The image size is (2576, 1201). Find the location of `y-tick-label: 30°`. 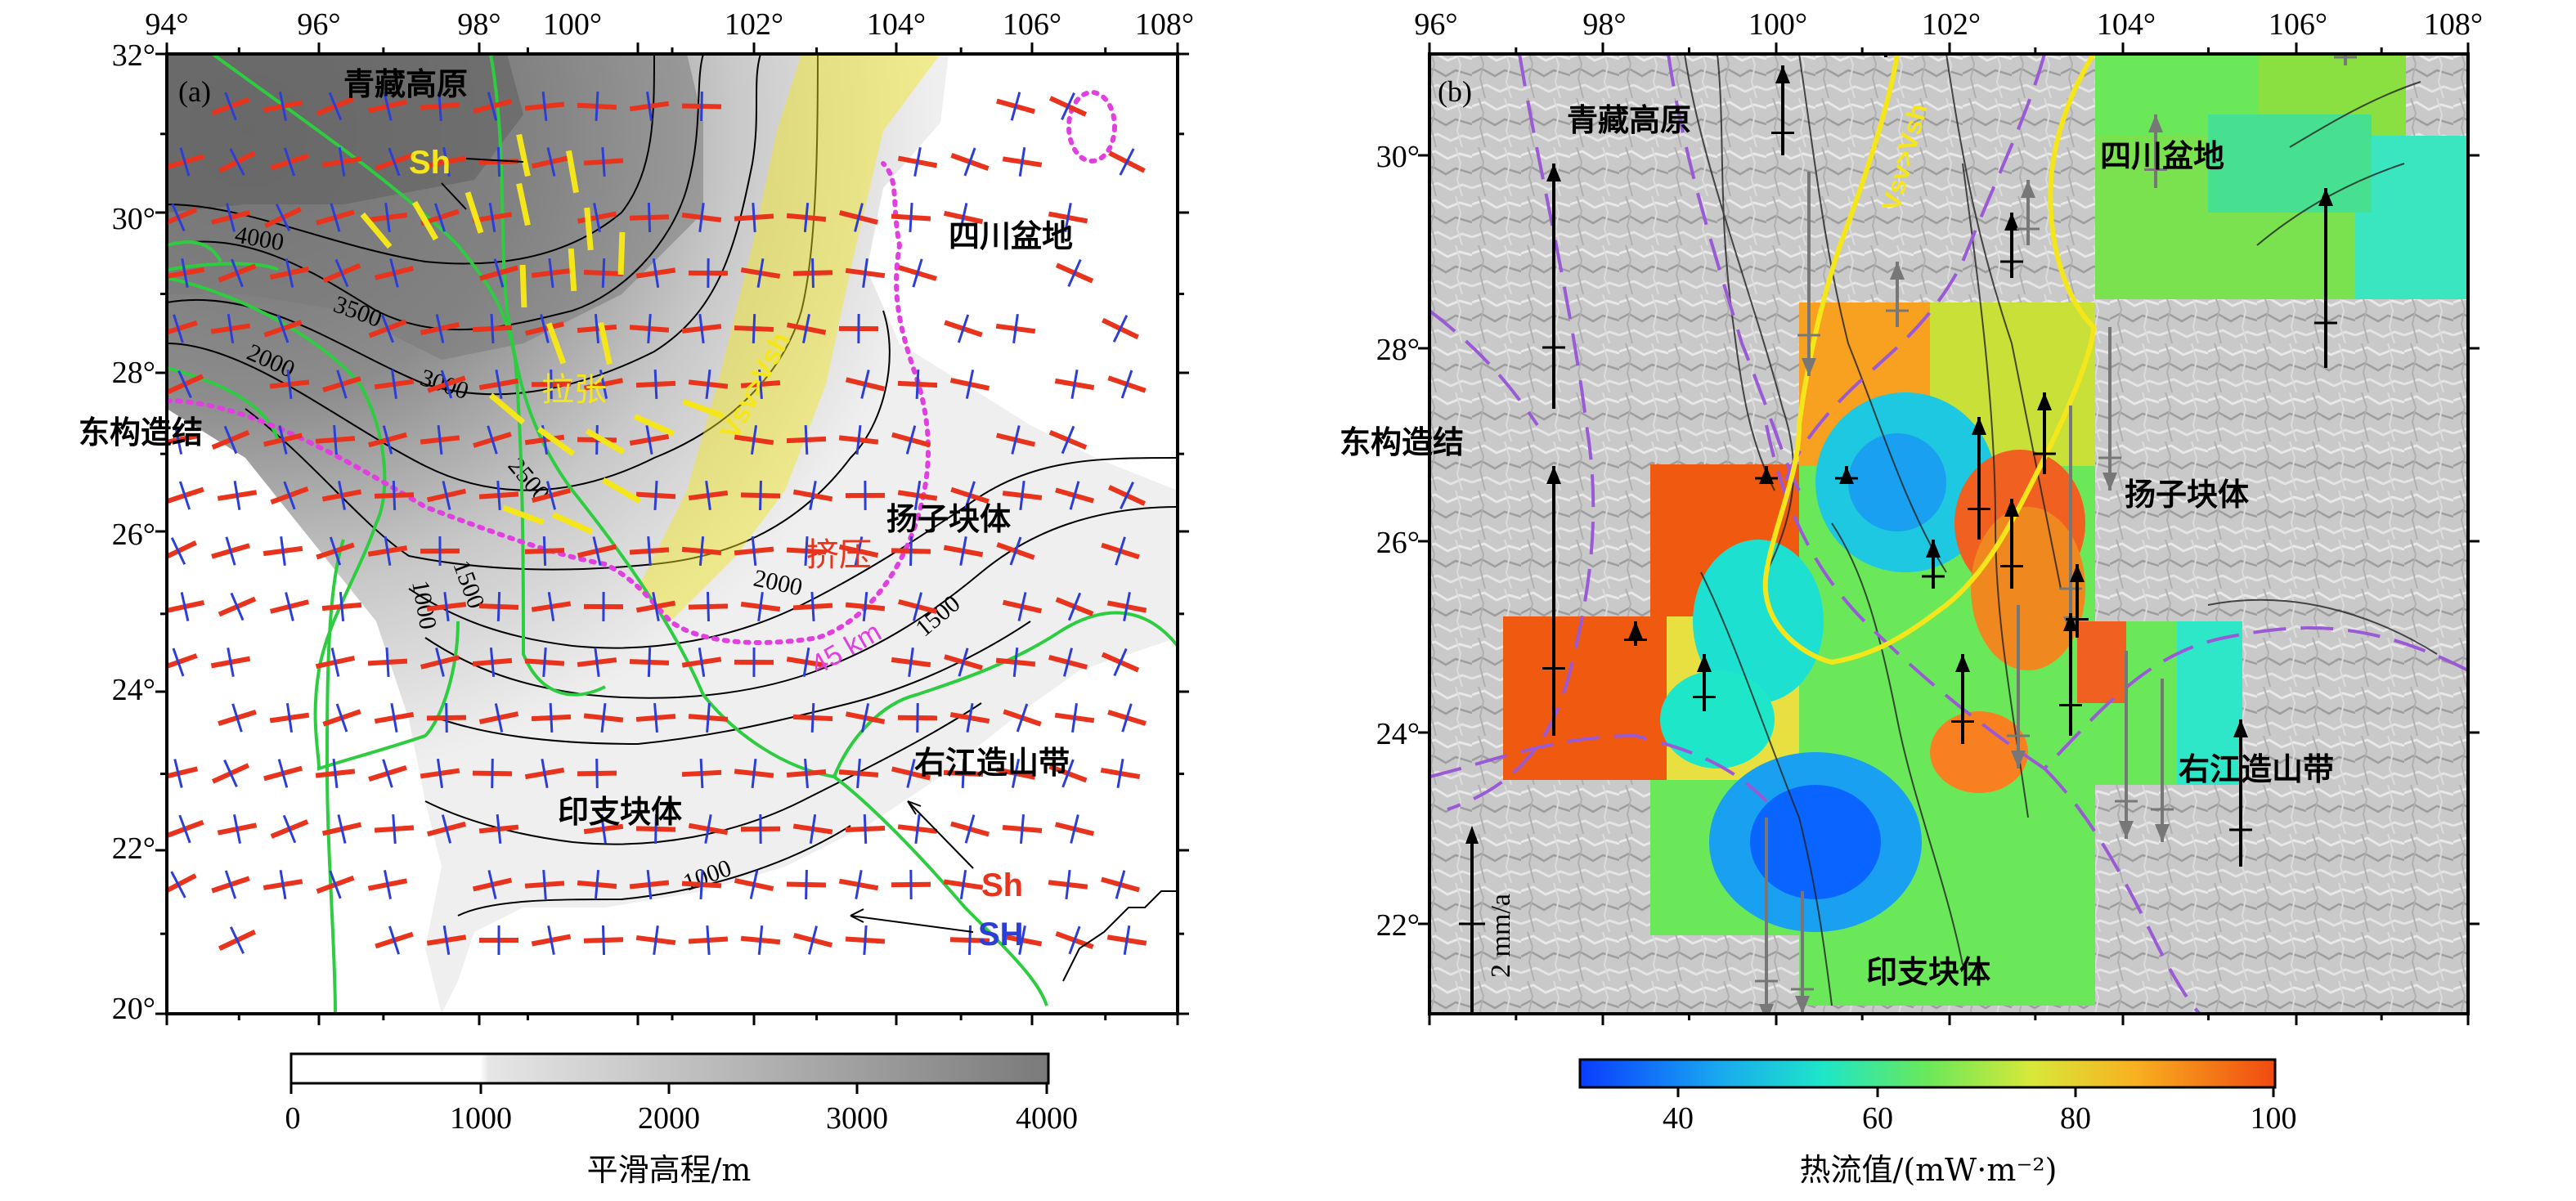

y-tick-label: 30° is located at coordinates (133, 219).